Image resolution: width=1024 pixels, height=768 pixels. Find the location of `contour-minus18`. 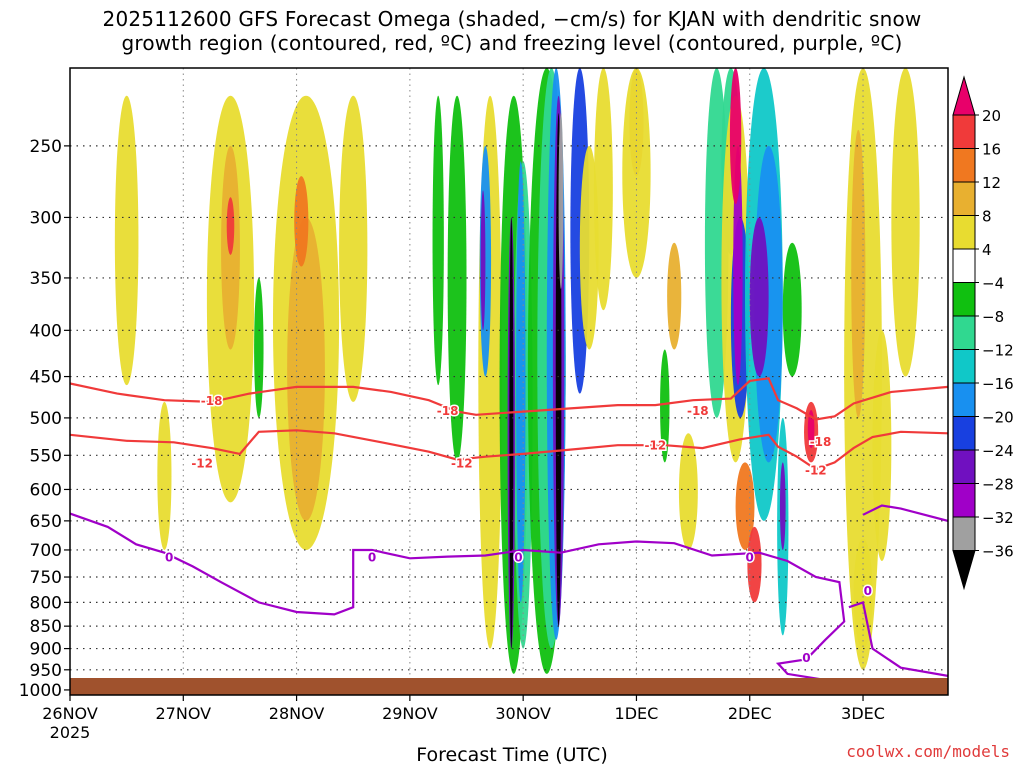

contour-minus18 is located at coordinates (509, 399).